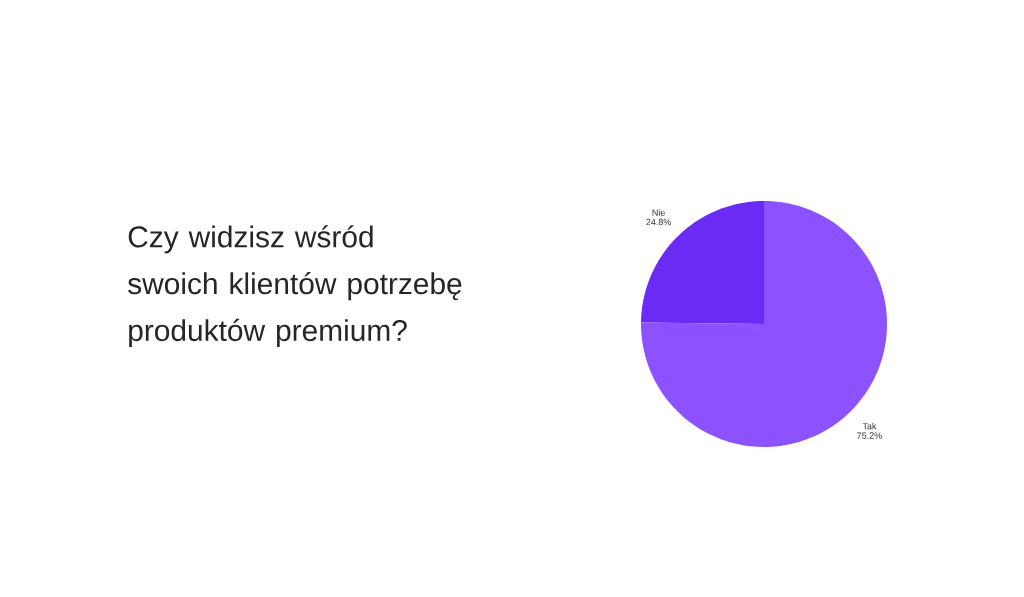 The width and height of the screenshot is (1024, 597). I want to click on data-label: 24.8%, so click(658, 222).